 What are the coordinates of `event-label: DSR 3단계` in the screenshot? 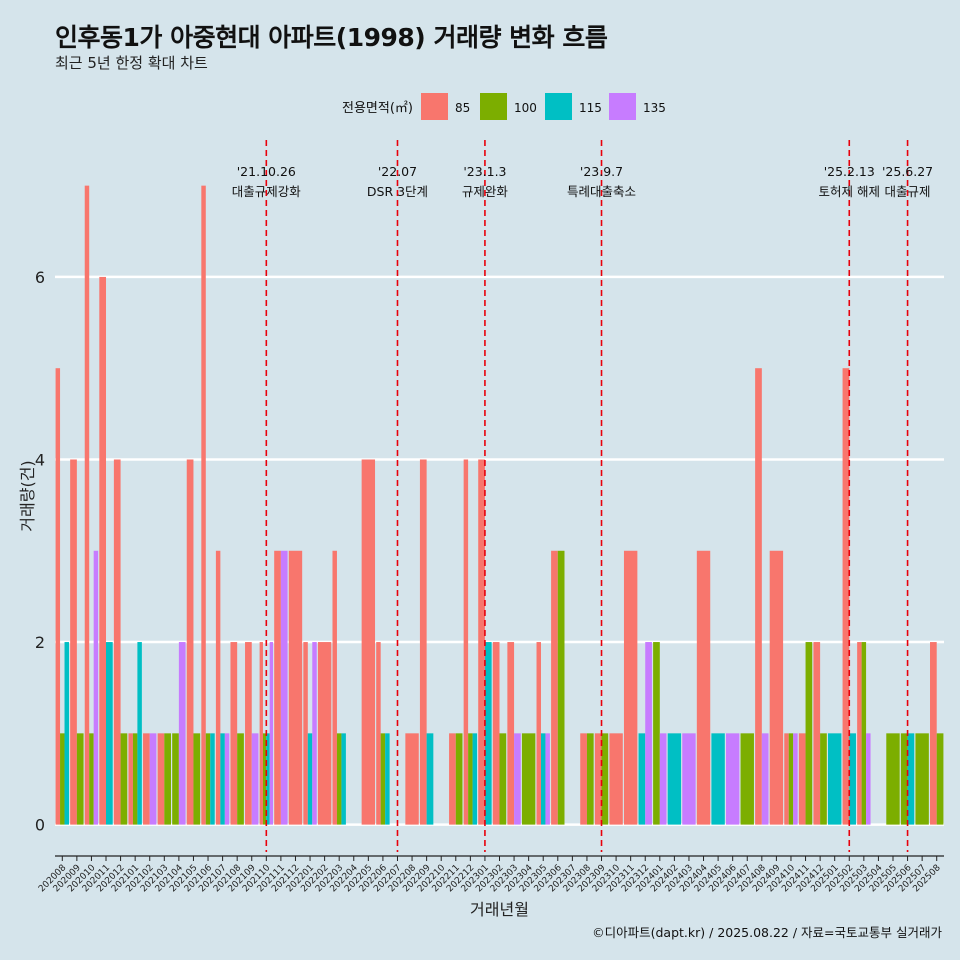 It's located at (397, 191).